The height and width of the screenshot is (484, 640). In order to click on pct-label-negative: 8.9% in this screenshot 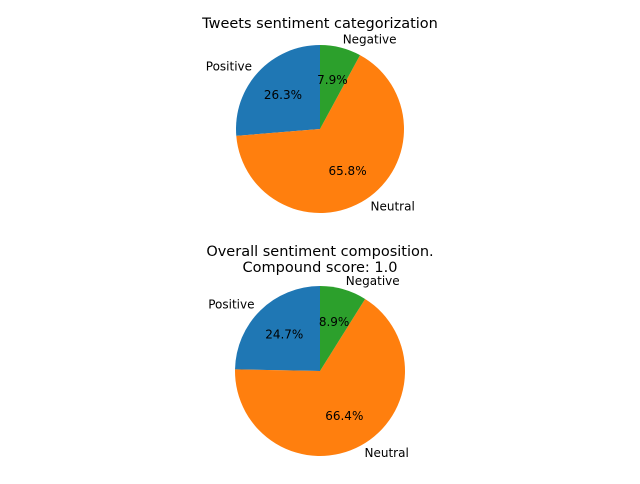, I will do `click(334, 322)`.